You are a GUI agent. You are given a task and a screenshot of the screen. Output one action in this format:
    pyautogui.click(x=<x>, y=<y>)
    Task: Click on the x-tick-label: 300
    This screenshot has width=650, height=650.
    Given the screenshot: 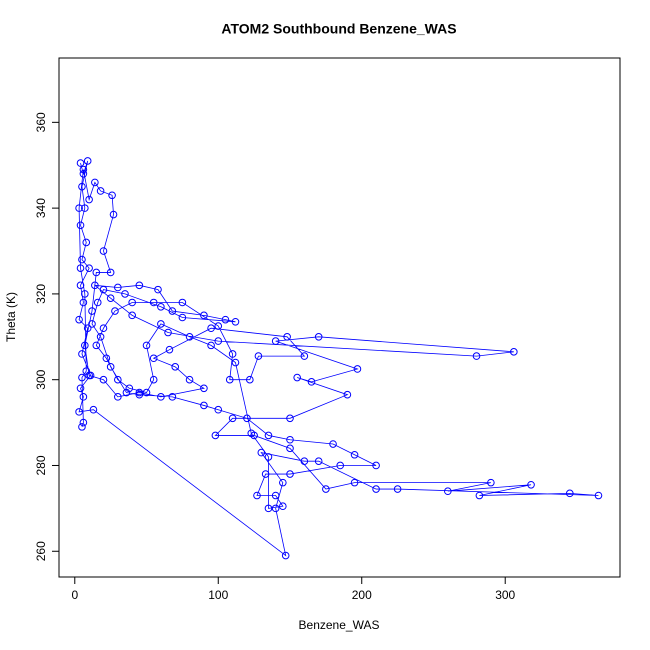 What is the action you would take?
    pyautogui.click(x=505, y=595)
    